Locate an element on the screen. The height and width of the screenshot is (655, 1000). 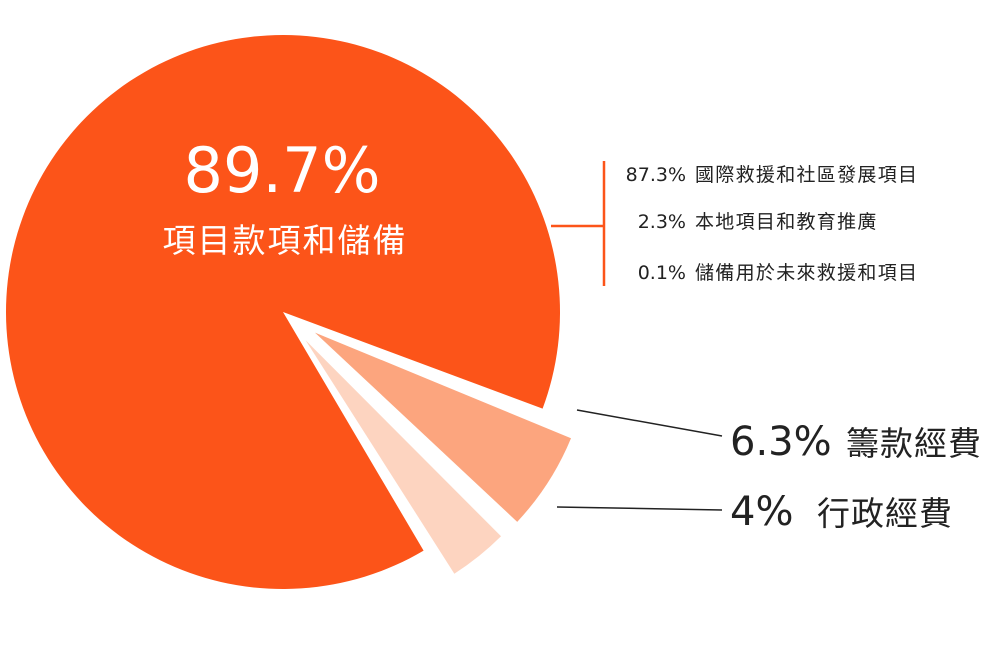
slice-label-admin-percent: 4% is located at coordinates (761, 512).